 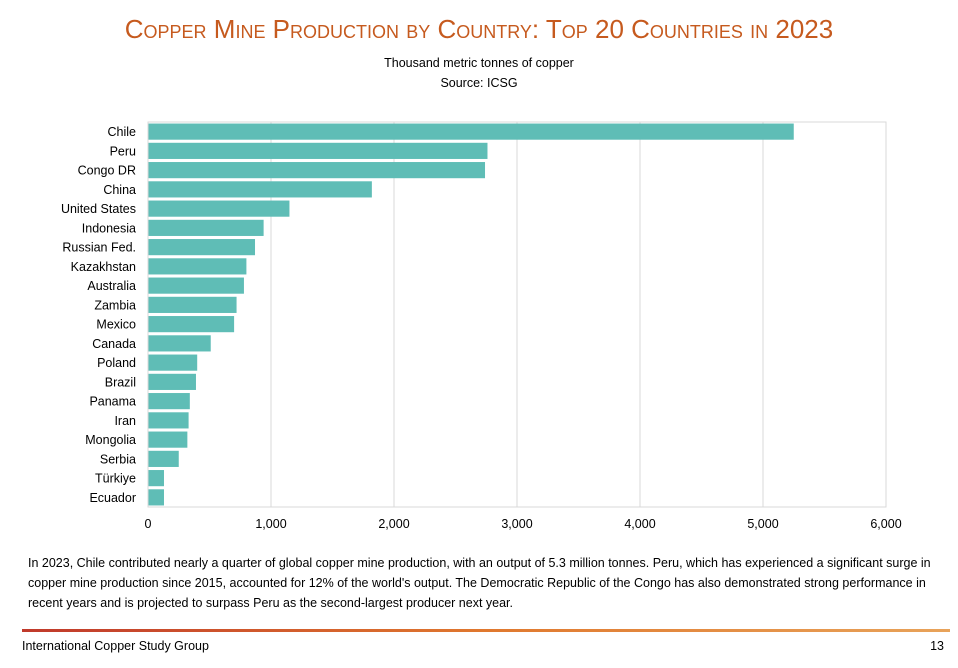 I want to click on bar-chile, so click(x=471, y=131).